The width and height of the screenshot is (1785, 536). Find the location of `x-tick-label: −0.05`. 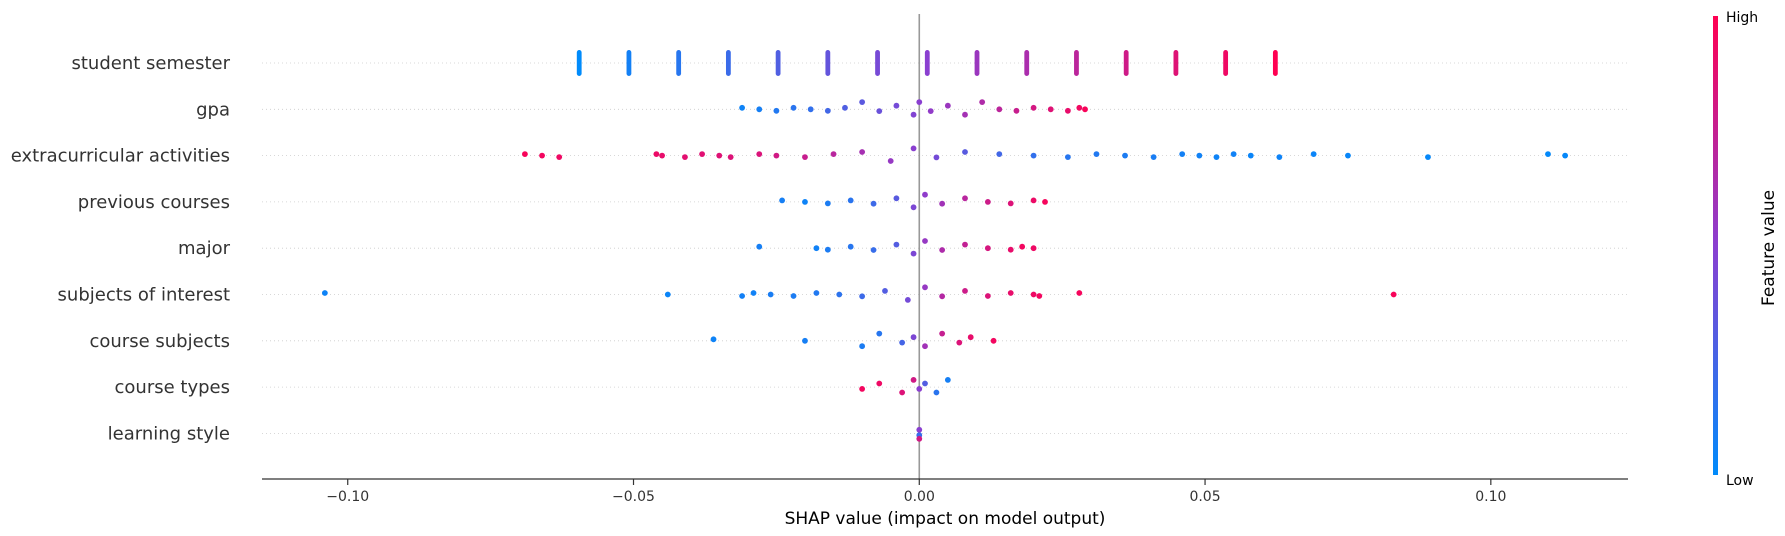

x-tick-label: −0.05 is located at coordinates (633, 497).